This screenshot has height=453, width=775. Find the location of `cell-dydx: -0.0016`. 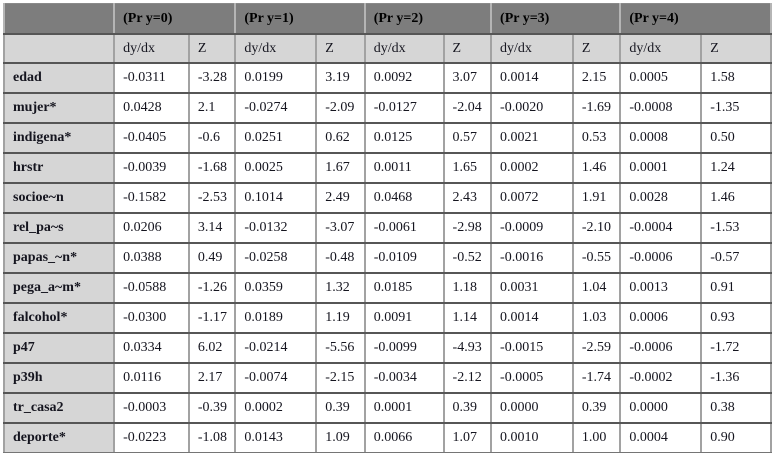

cell-dydx: -0.0016 is located at coordinates (532, 258).